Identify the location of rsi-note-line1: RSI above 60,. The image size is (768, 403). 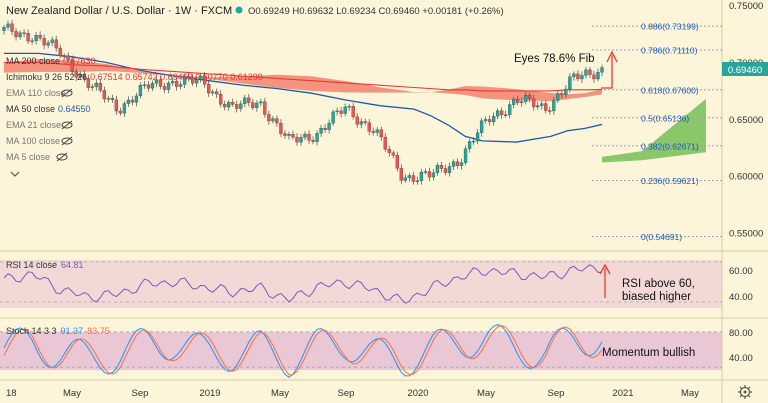
(658, 284).